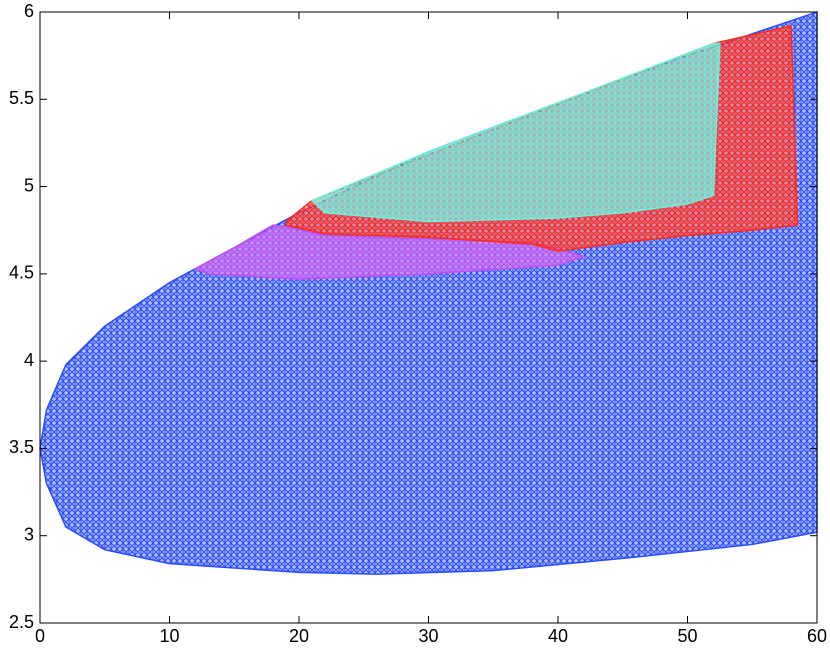  I want to click on x-tick-label: 0, so click(40, 636).